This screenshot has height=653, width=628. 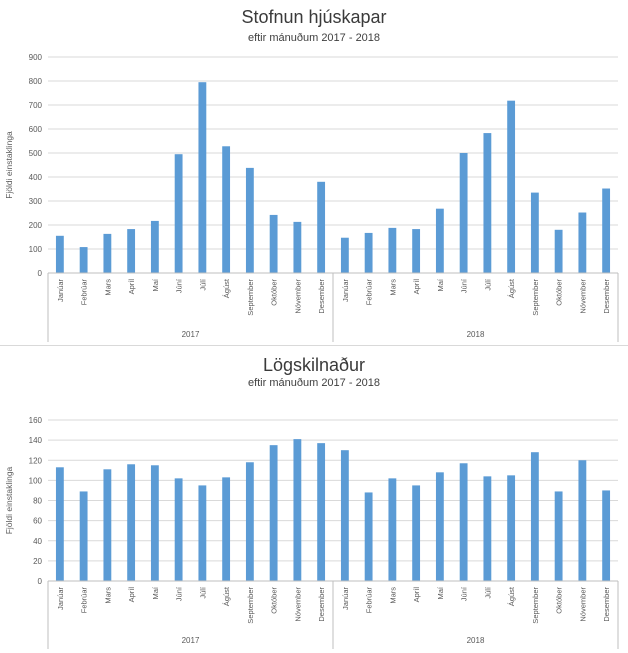 I want to click on y-tick-label: 40, so click(x=37, y=541).